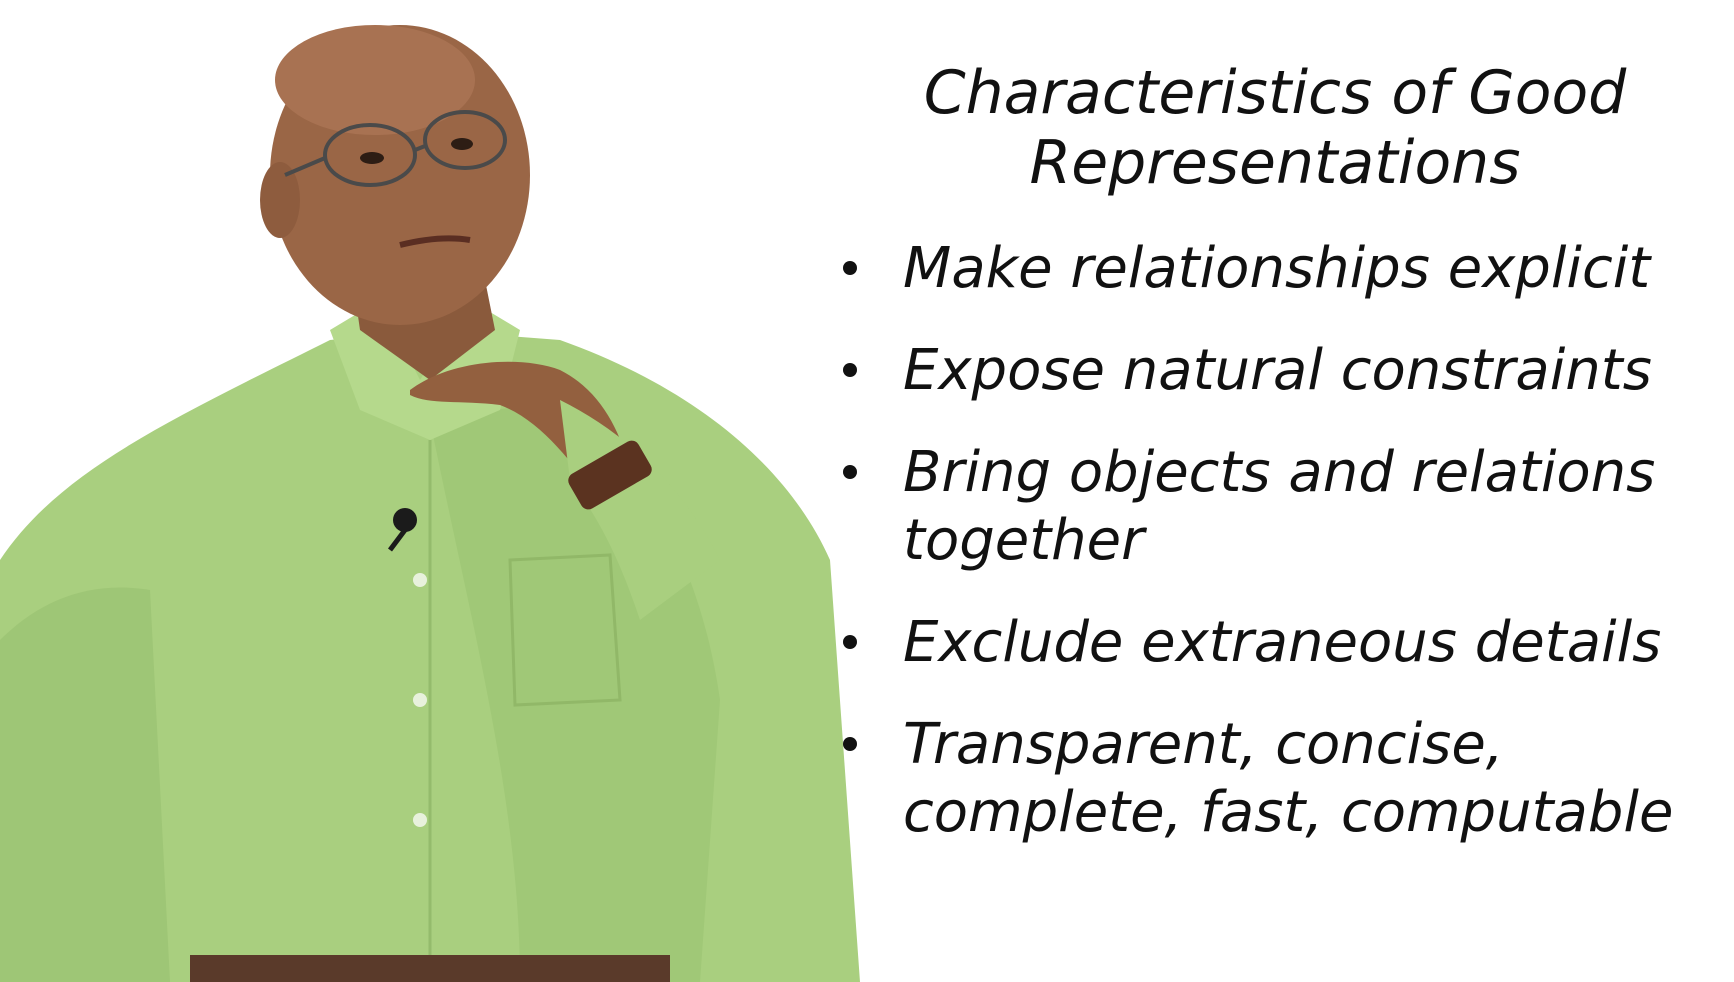  I want to click on bullet-item: Make relationships explicit, so click(1280, 269).